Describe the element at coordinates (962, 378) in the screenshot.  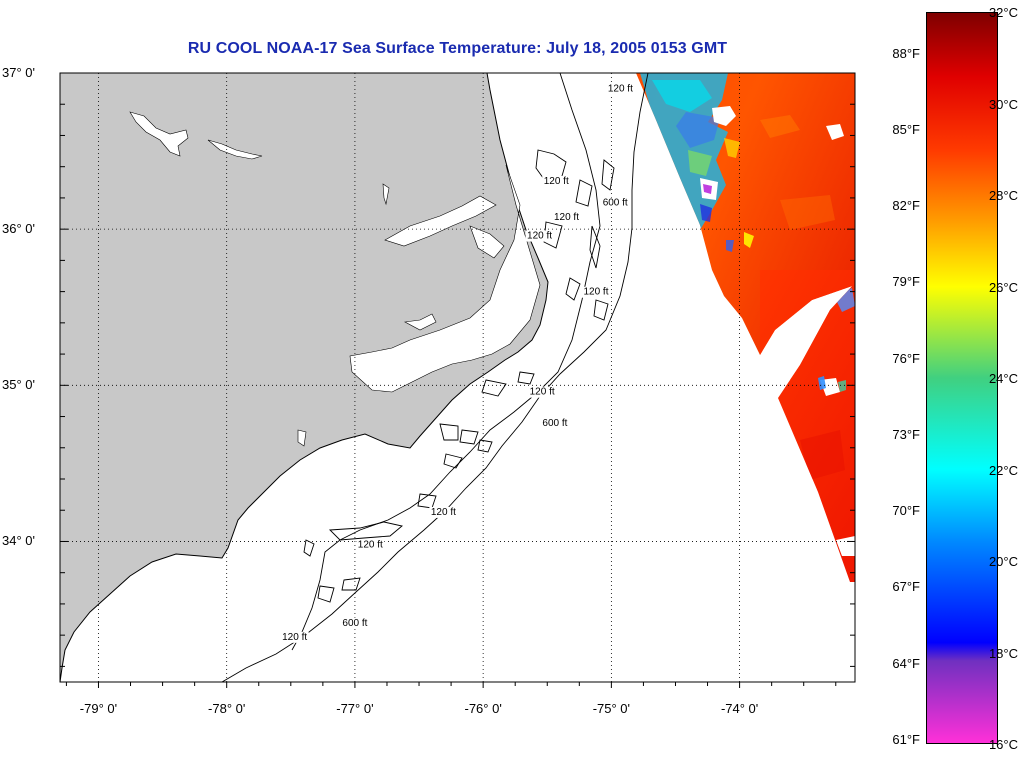
I see `colorbar` at that location.